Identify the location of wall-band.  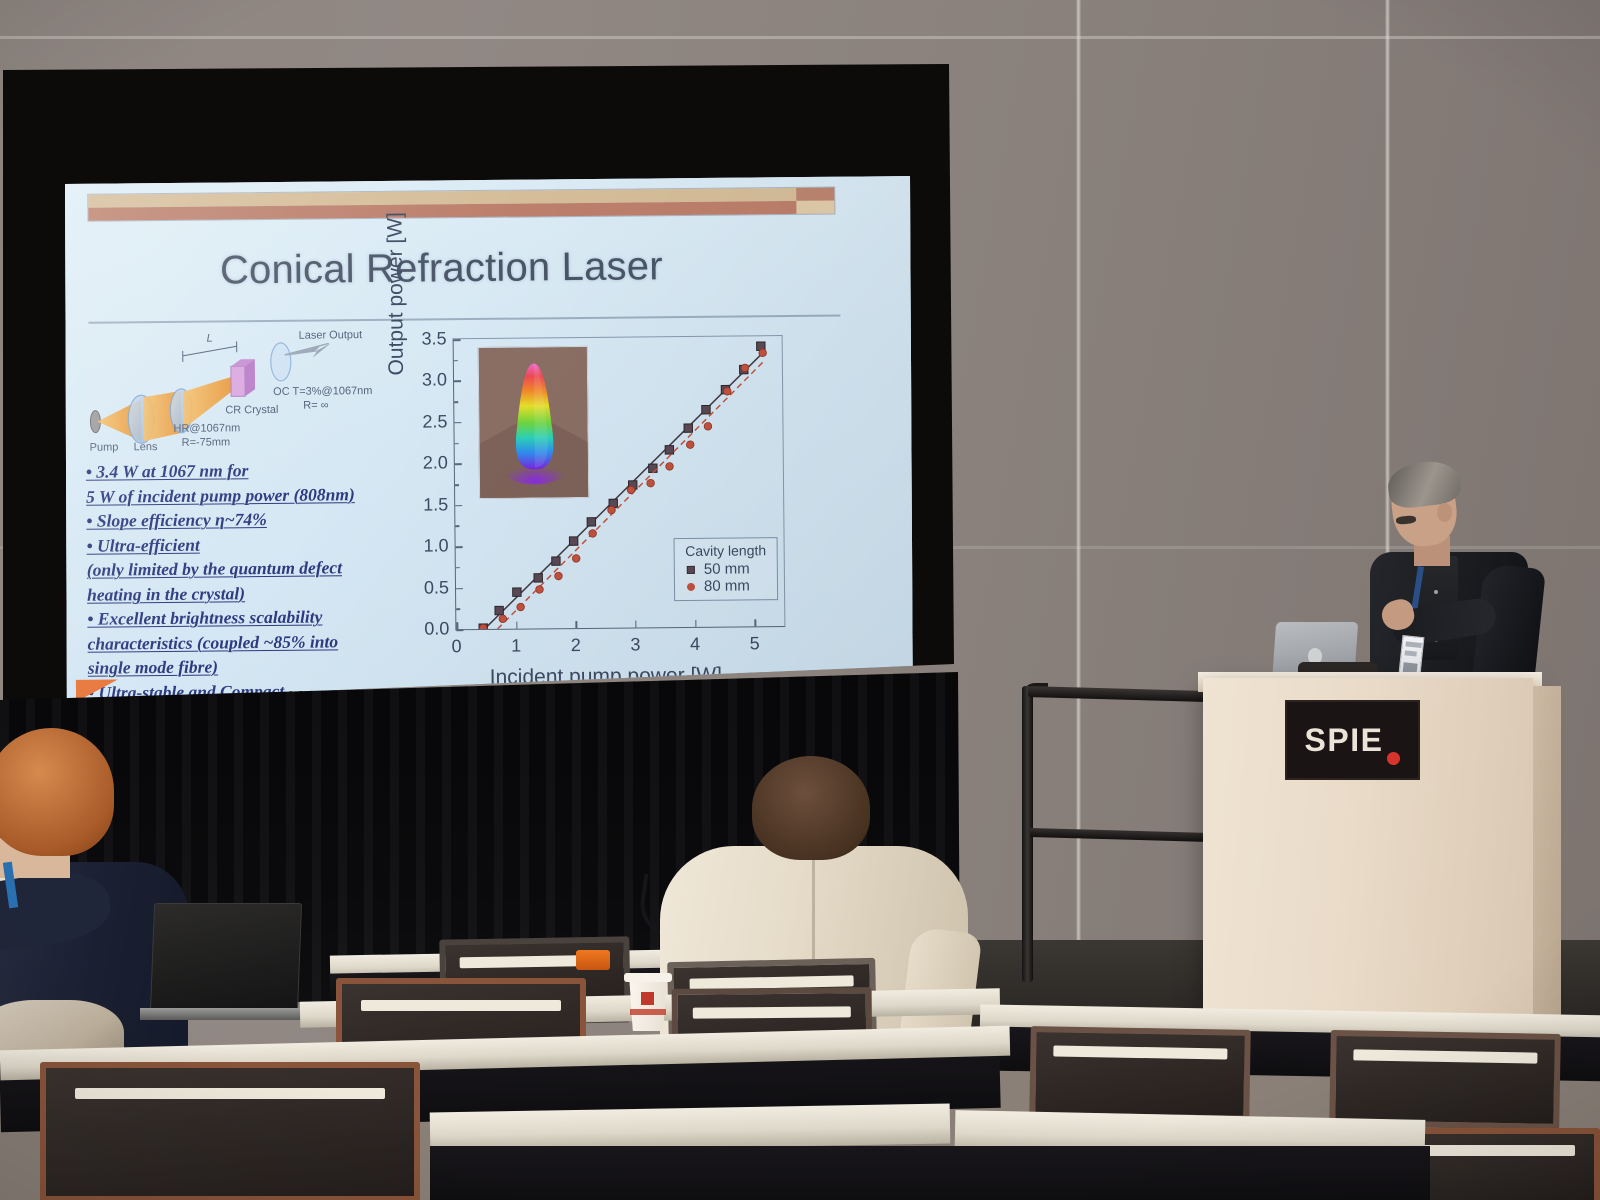
(800, 37).